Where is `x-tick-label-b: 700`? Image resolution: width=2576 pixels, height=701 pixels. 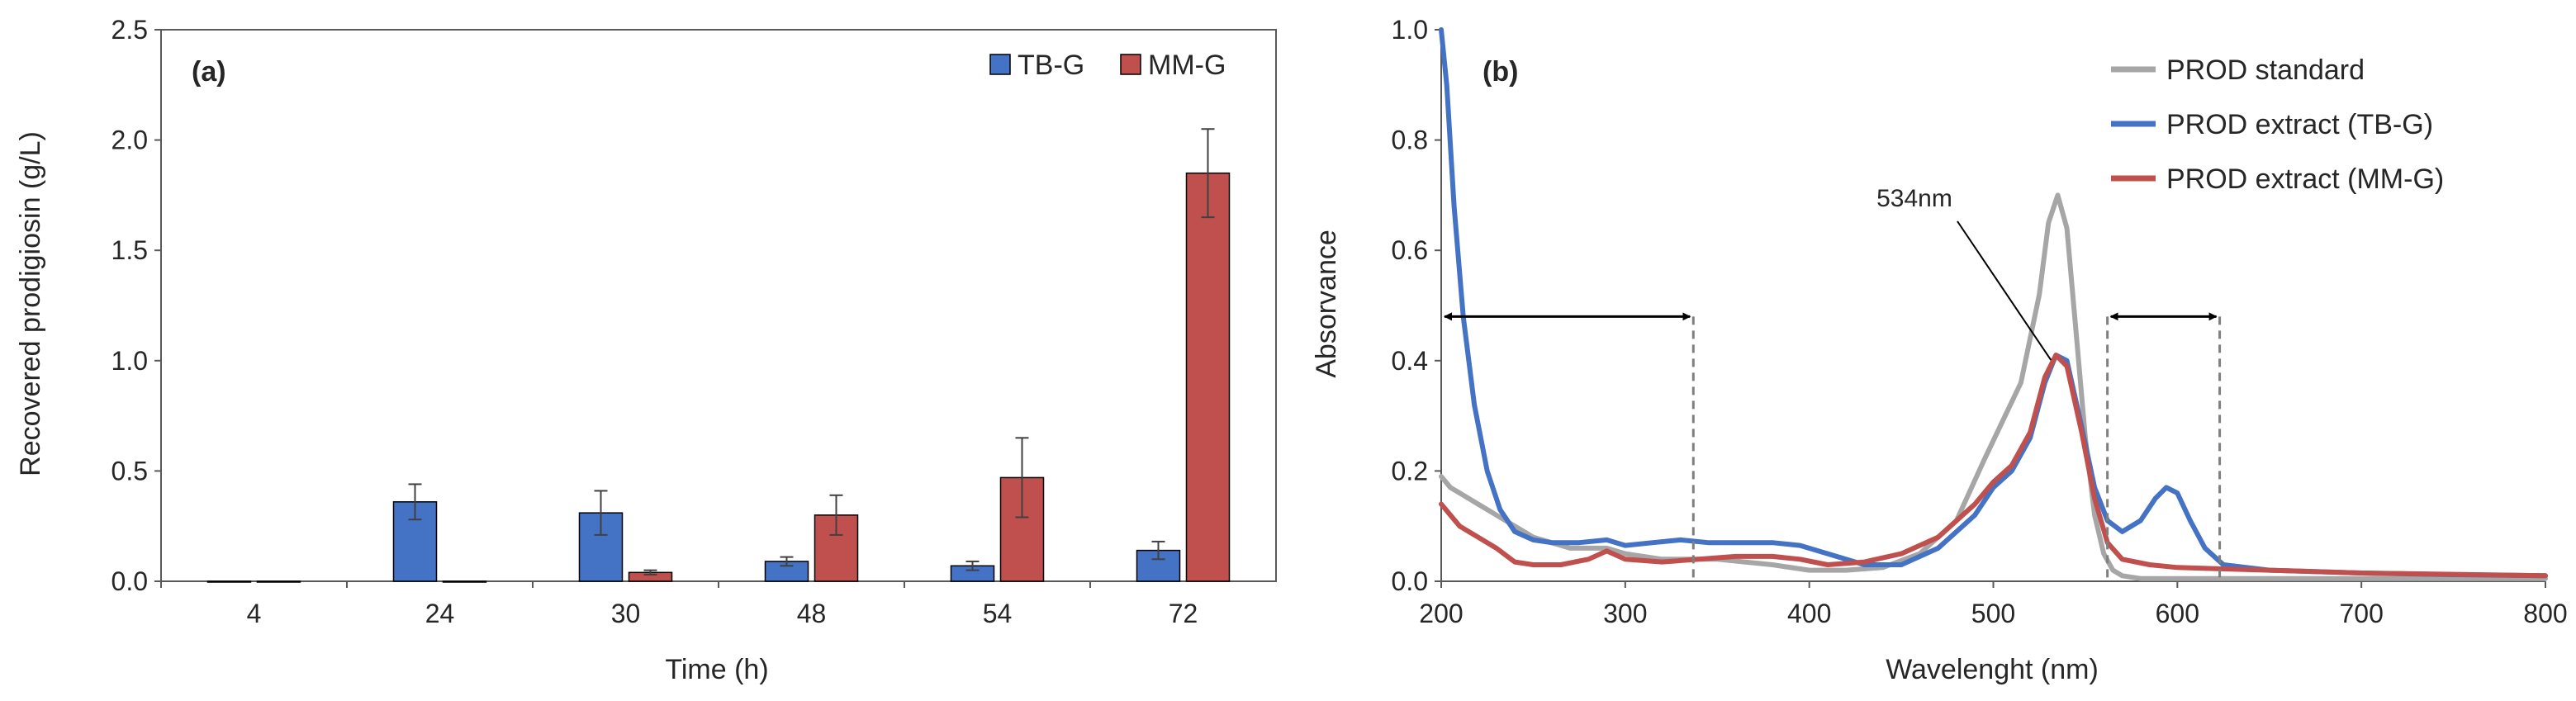 x-tick-label-b: 700 is located at coordinates (2361, 613).